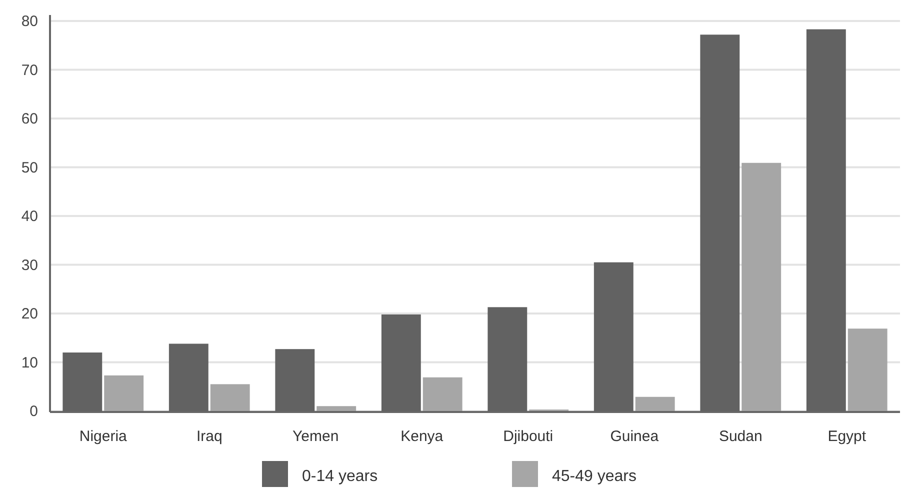 The image size is (904, 499). Describe the element at coordinates (315, 436) in the screenshot. I see `x-tick-label: Yemen` at that location.